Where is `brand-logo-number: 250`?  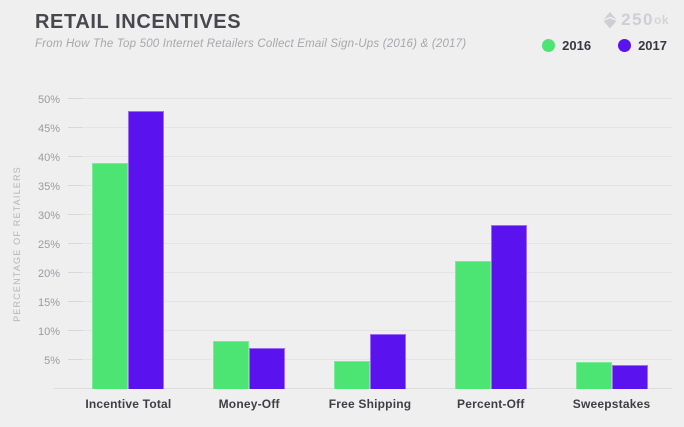 brand-logo-number: 250 is located at coordinates (637, 19).